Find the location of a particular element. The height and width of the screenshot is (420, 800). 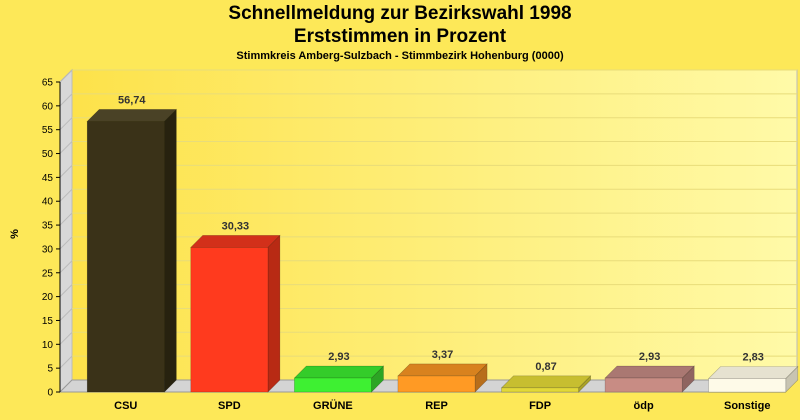

chart-title-2: Erststimmen in Prozent is located at coordinates (400, 36).